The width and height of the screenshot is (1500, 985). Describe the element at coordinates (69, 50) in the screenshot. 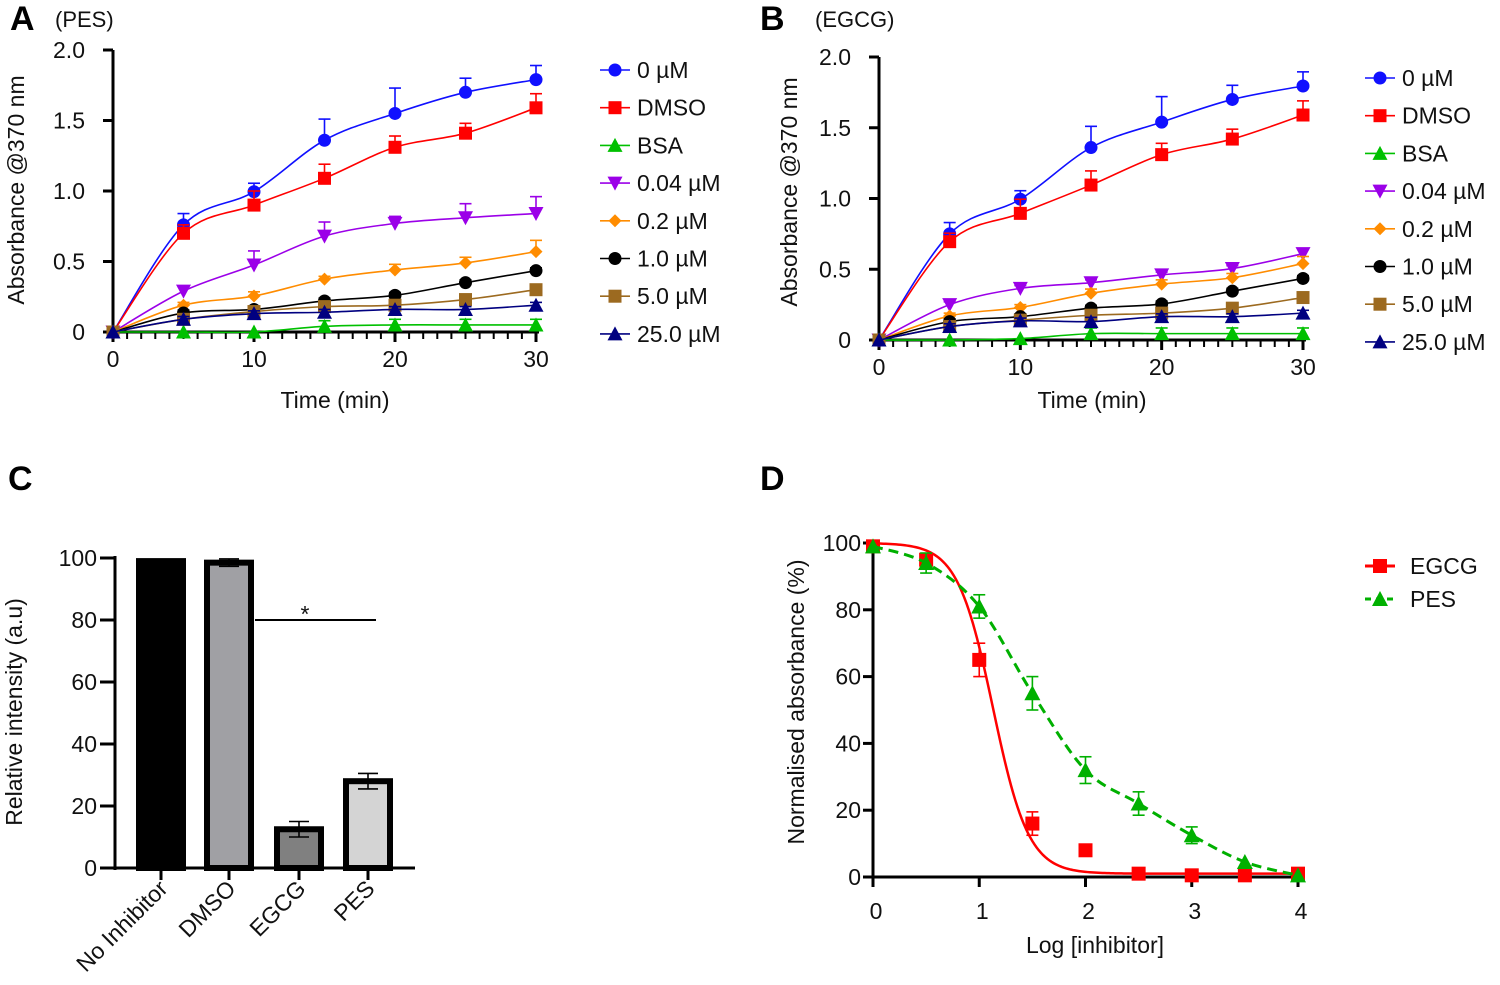

I see `y-tick-label: 2.0` at that location.